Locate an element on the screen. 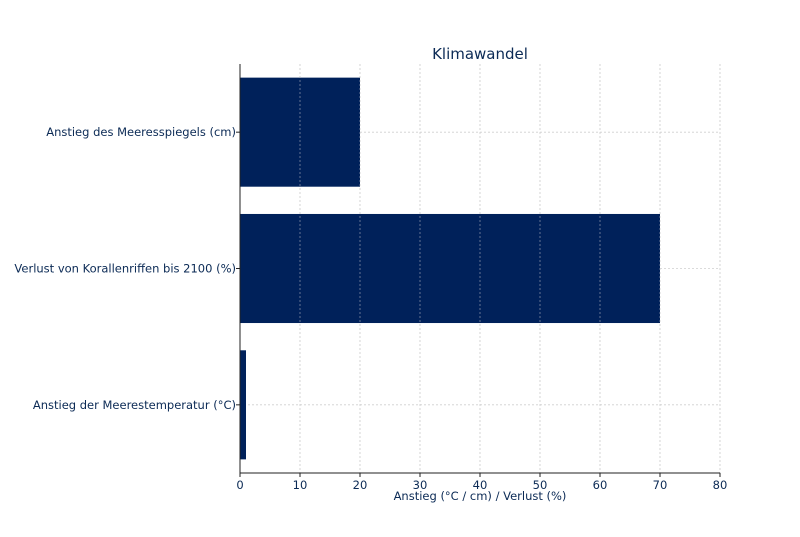 This screenshot has height=537, width=800. x-tick-label-0: 0 is located at coordinates (239, 485).